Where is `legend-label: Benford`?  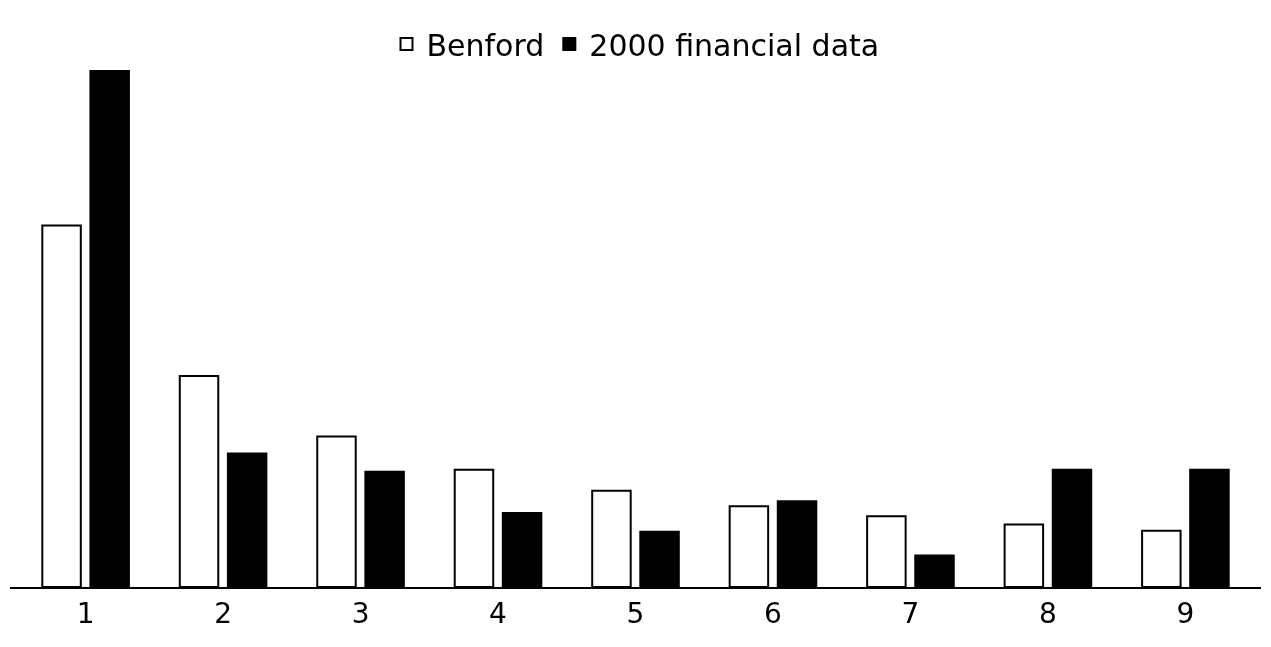 legend-label: Benford is located at coordinates (485, 45).